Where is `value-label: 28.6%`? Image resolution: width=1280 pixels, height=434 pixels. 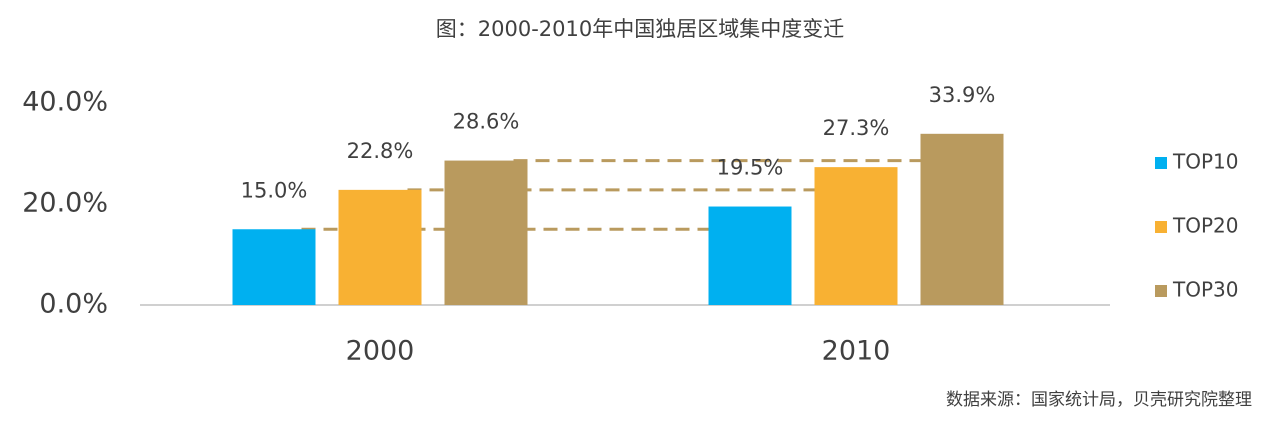 value-label: 28.6% is located at coordinates (486, 122).